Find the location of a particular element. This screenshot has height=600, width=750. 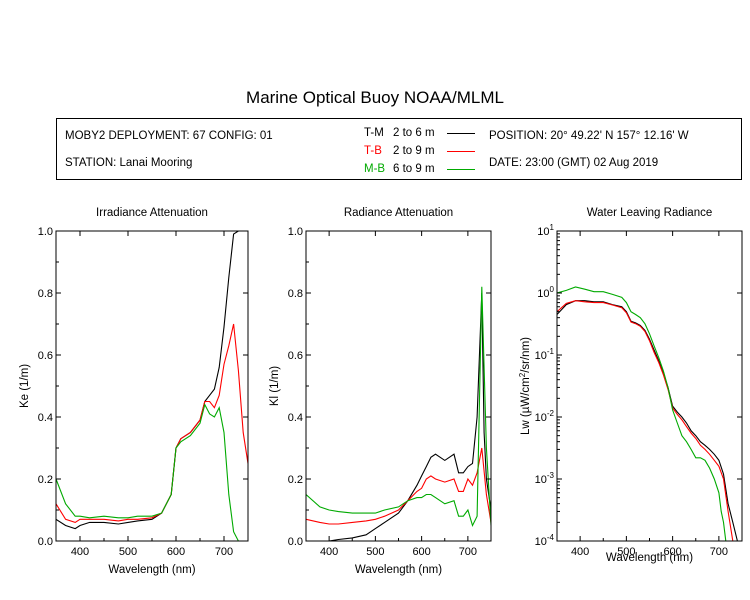

legend-tm-code: T-M is located at coordinates (374, 133).